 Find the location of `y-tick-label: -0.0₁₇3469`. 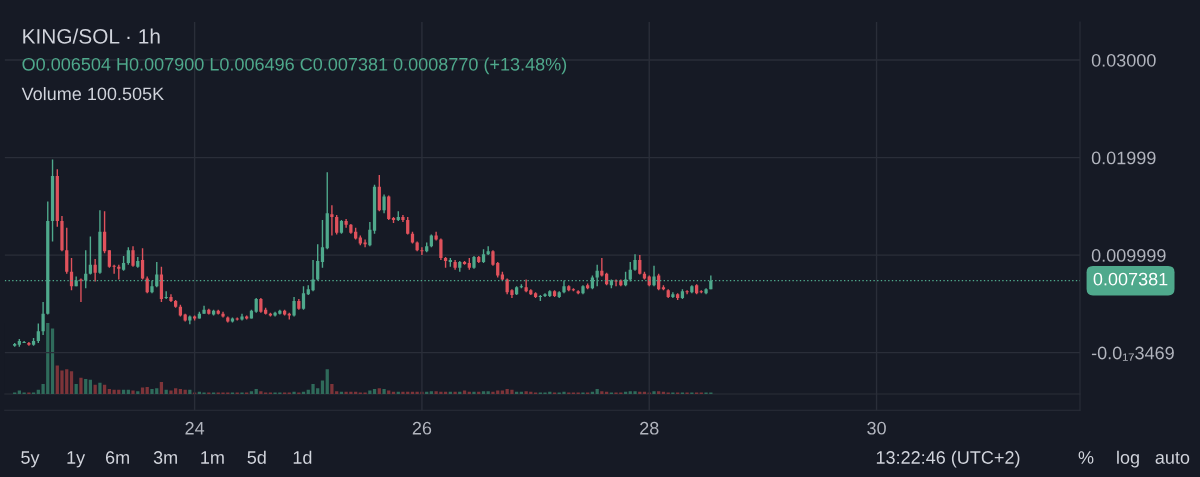

y-tick-label: -0.0₁₇3469 is located at coordinates (1132, 353).